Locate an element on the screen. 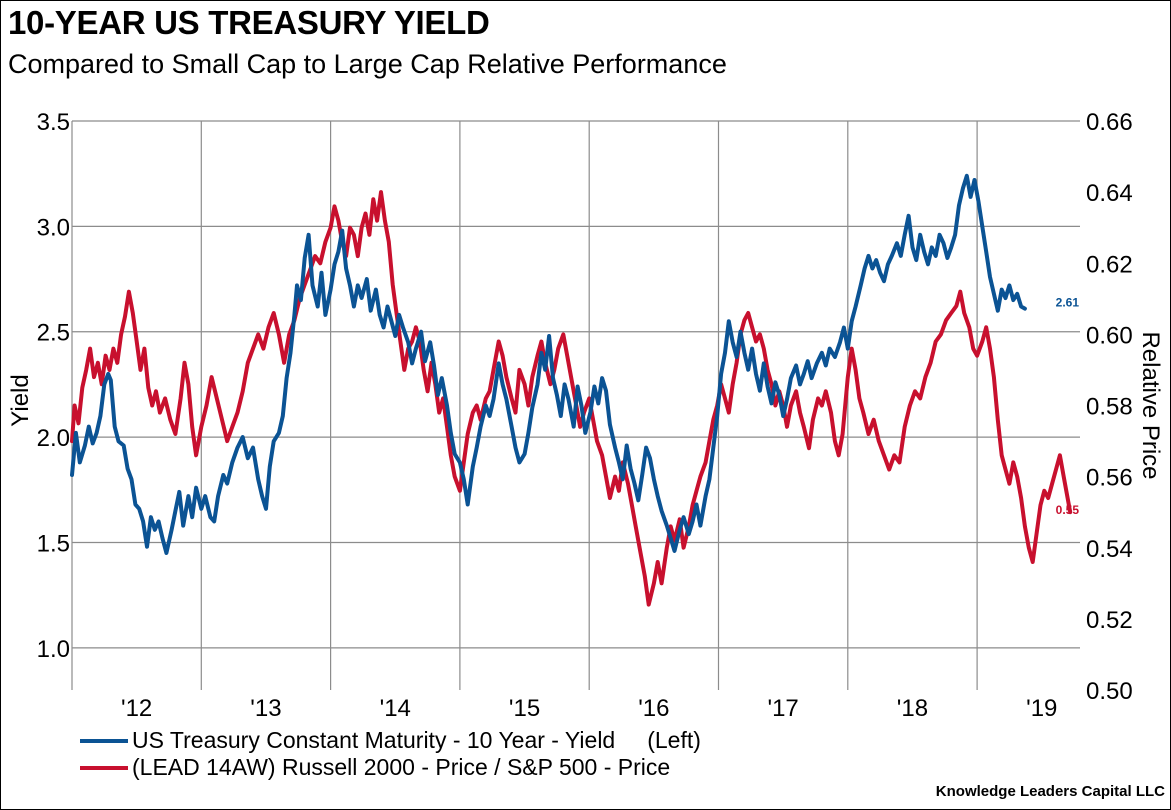 Image resolution: width=1171 pixels, height=810 pixels. y2-tick-label-8: 0.66 is located at coordinates (1109, 122).